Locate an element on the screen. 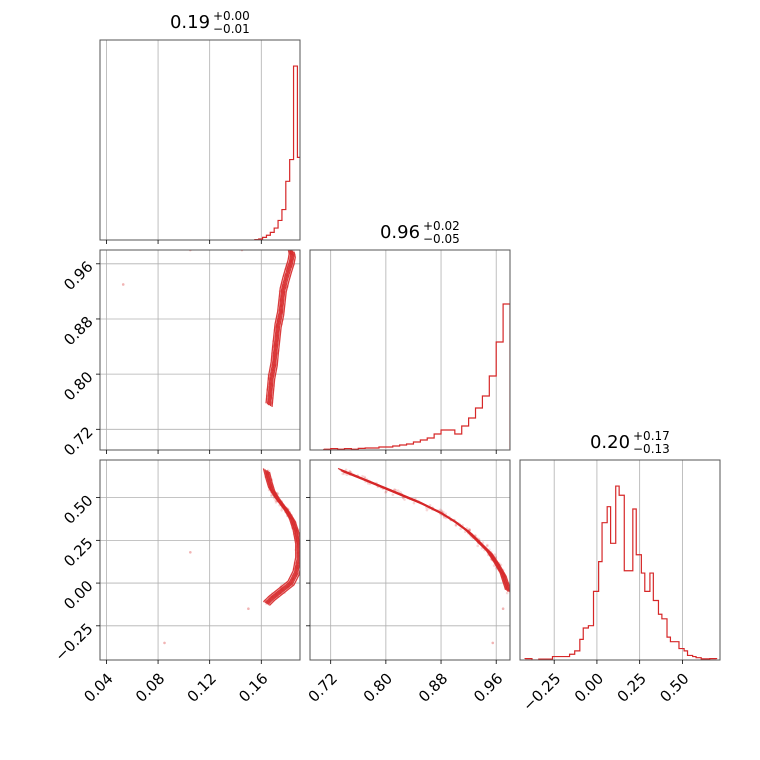 The height and width of the screenshot is (760, 760). x-tick-label: 0.00 is located at coordinates (589, 688).